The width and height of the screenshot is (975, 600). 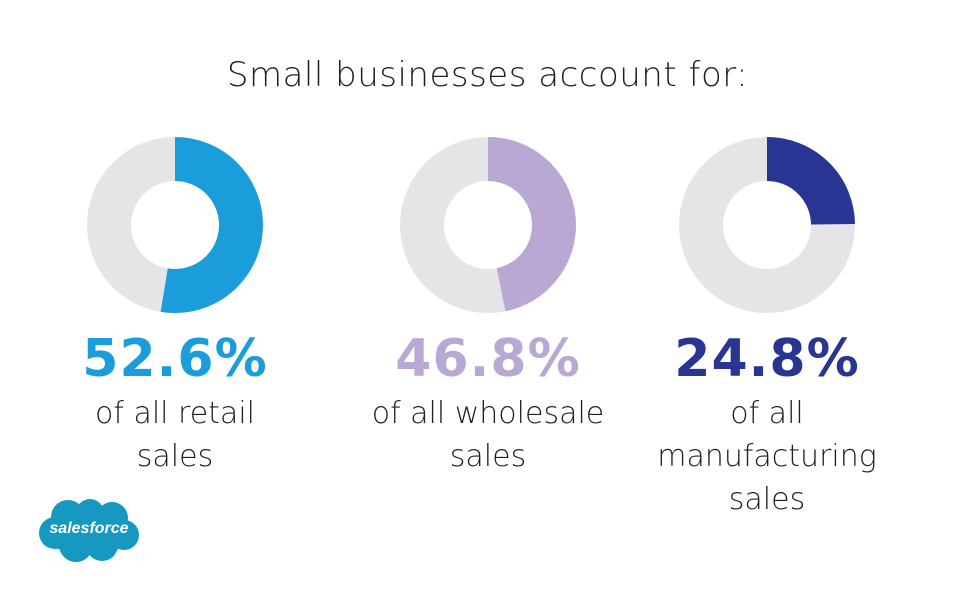 I want to click on donut-svg-wholesale, so click(x=488, y=225).